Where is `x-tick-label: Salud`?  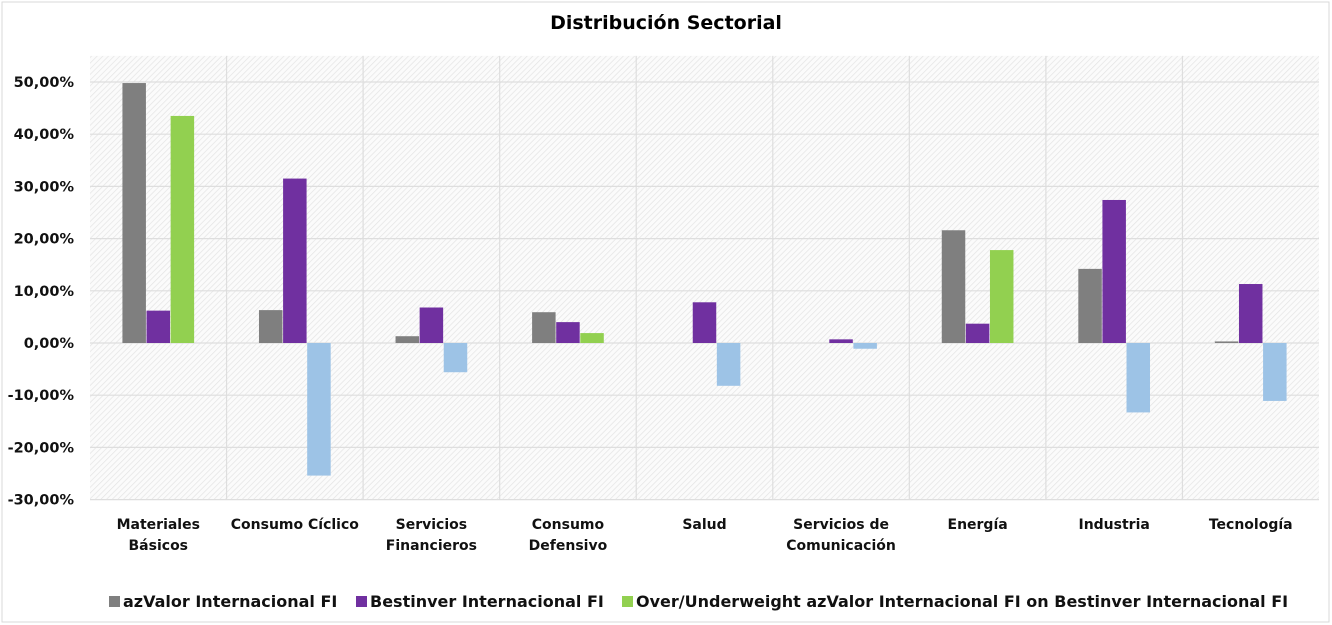 x-tick-label: Salud is located at coordinates (704, 525).